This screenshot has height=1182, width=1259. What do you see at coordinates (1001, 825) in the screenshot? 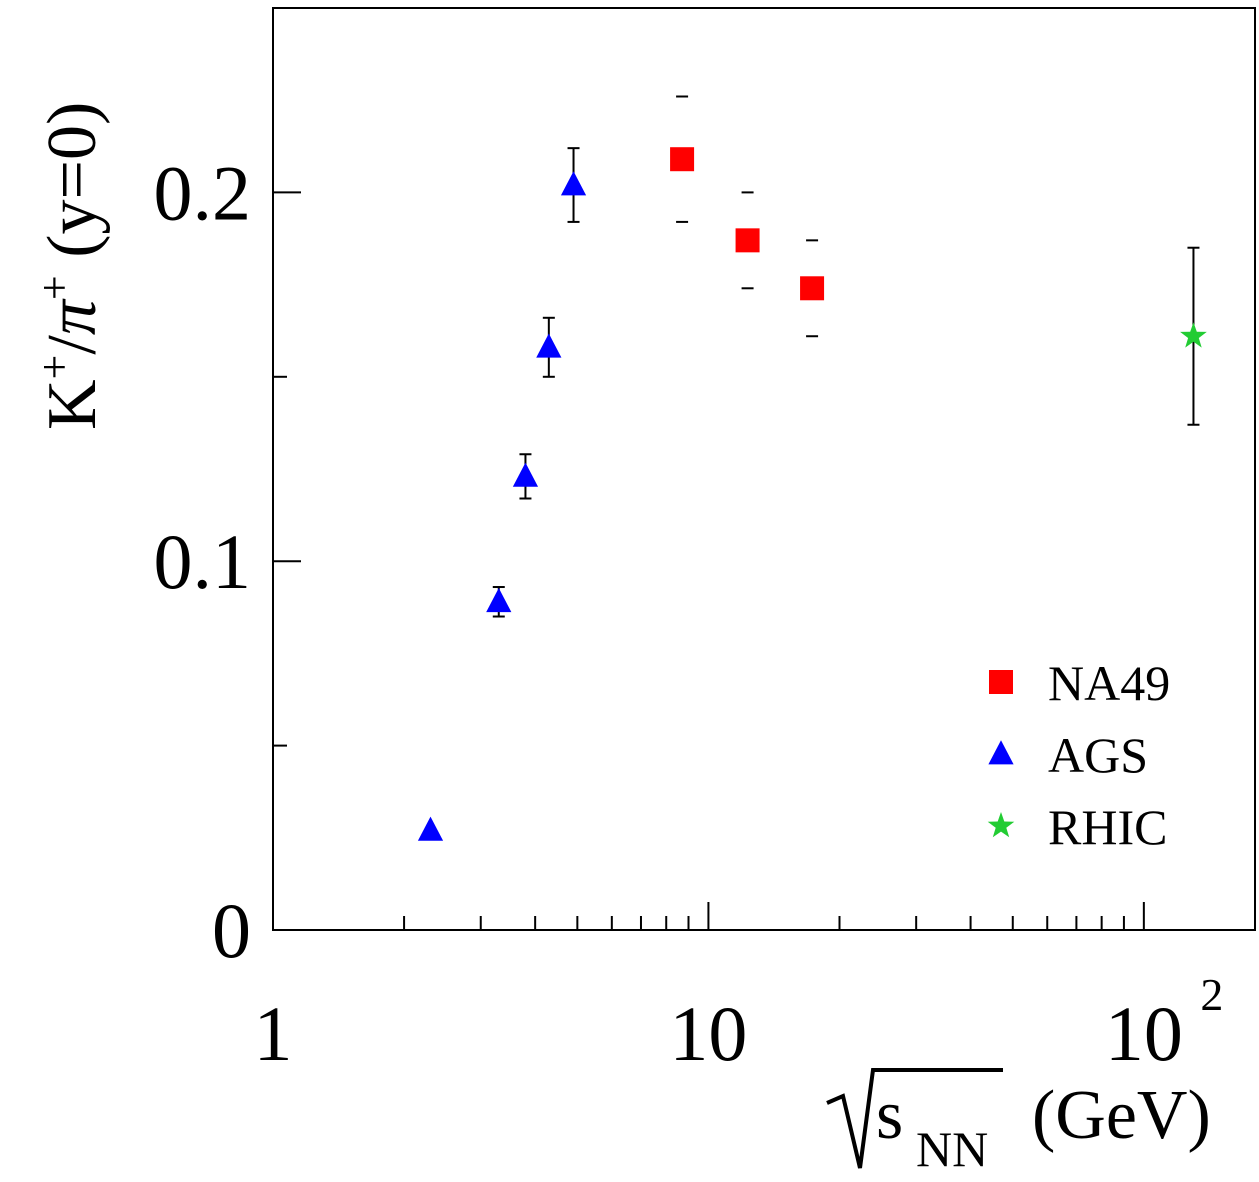
I see `legend-marker-rhic` at bounding box center [1001, 825].